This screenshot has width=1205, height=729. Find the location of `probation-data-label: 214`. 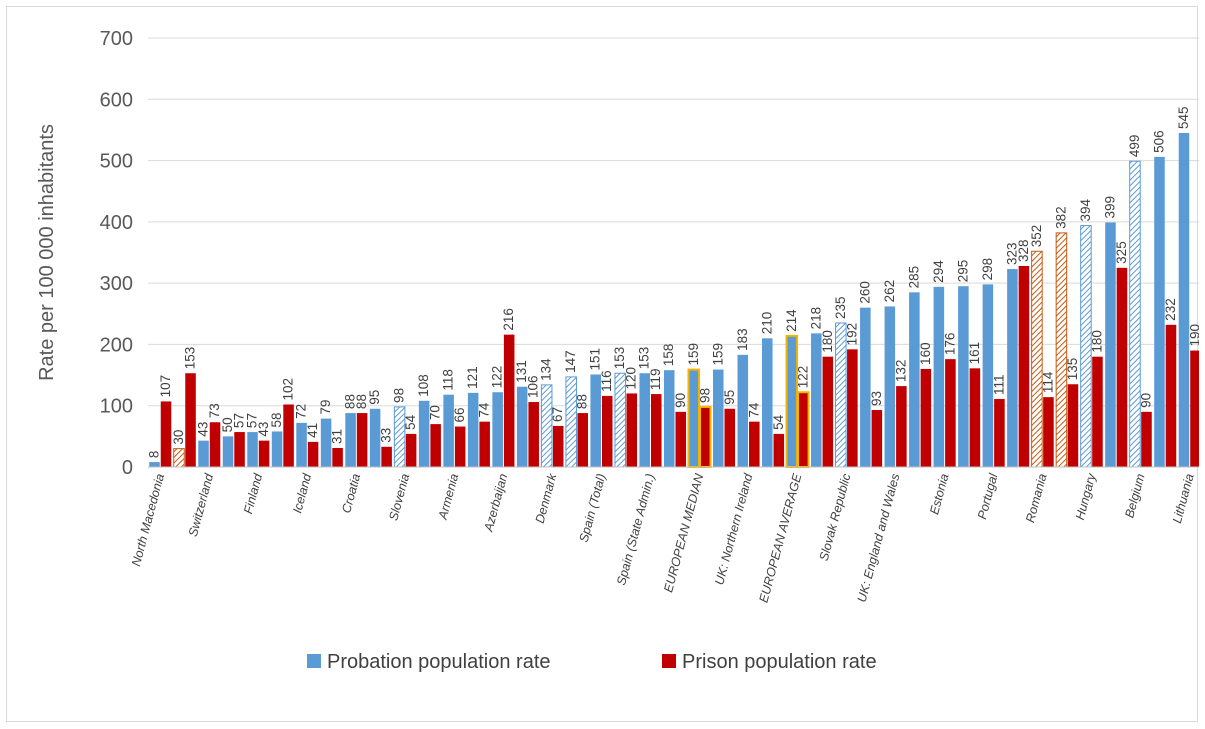

probation-data-label: 214 is located at coordinates (791, 320).